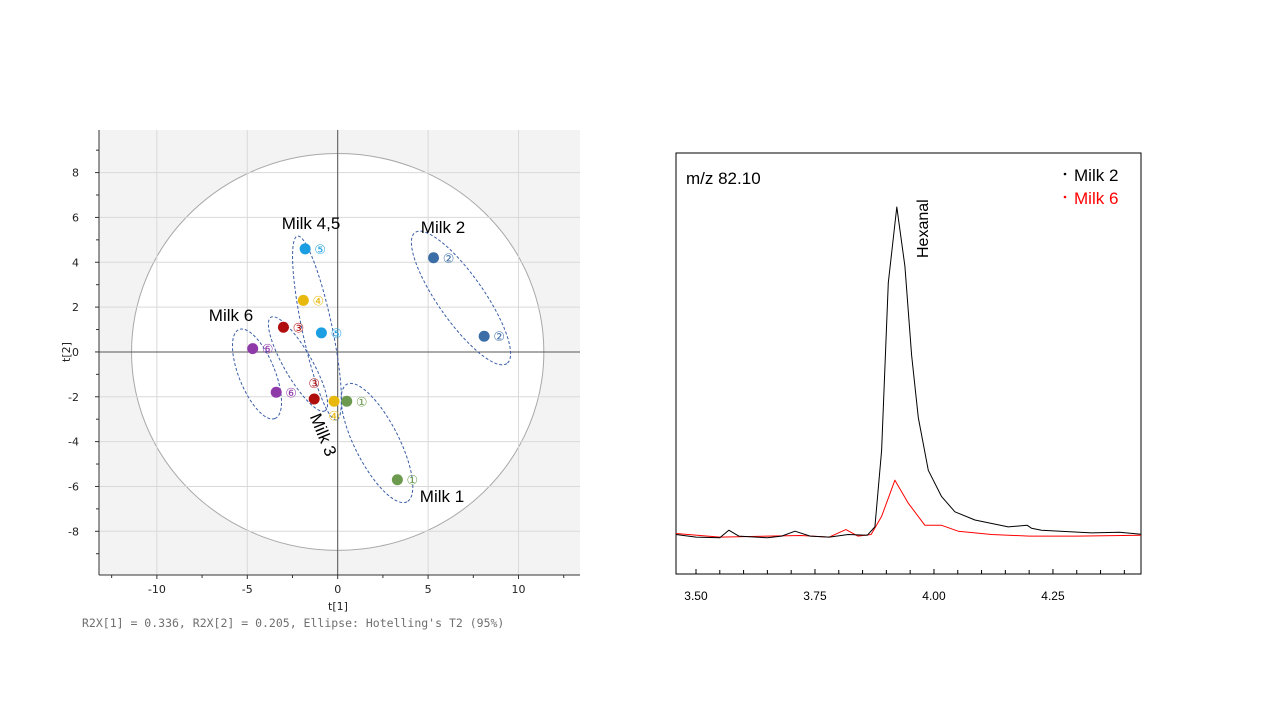 The height and width of the screenshot is (720, 1280). Describe the element at coordinates (723, 178) in the screenshot. I see `chromatogram-title: m/z 82.10` at that location.